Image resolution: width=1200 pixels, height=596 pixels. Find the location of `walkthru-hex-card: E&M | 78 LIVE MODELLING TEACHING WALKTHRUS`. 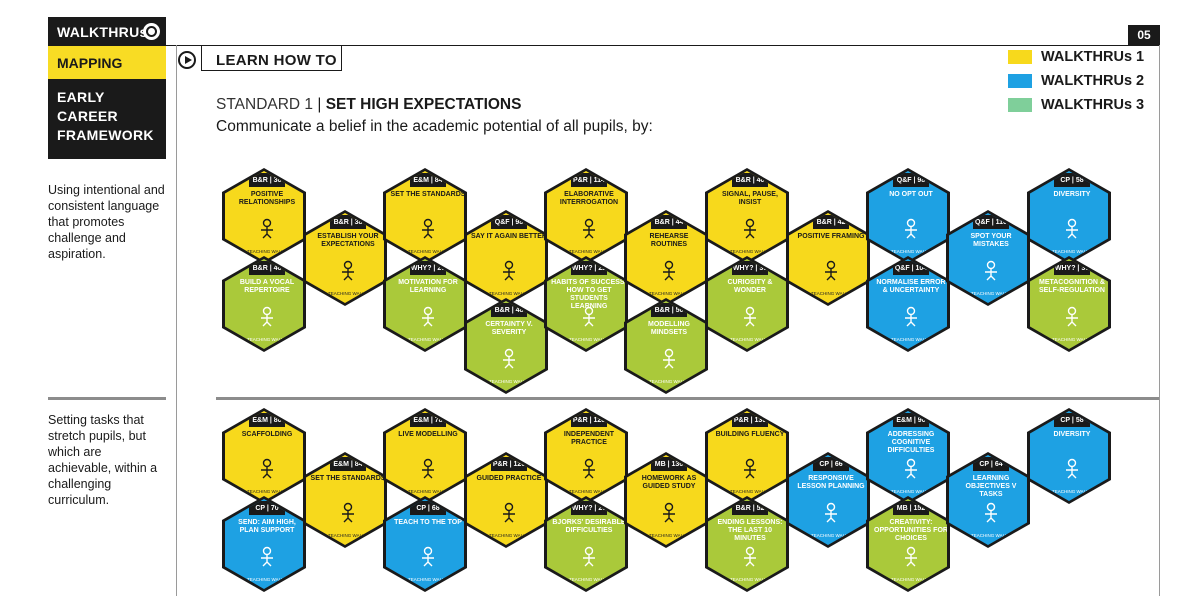

walkthru-hex-card: E&M | 78 LIVE MODELLING TEACHING WALKTHRUS is located at coordinates (425, 456).